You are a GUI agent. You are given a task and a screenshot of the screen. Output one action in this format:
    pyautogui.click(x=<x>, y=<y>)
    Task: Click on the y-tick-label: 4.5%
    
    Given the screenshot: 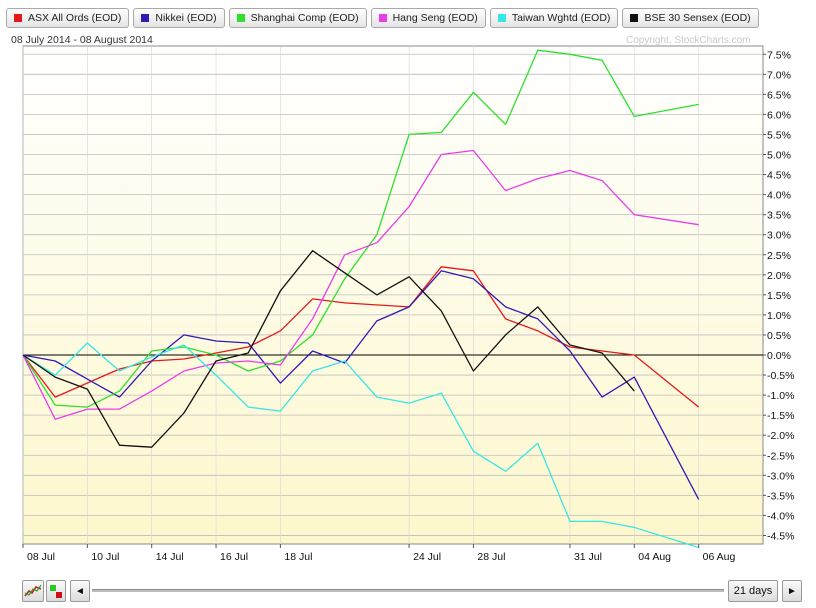 What is the action you would take?
    pyautogui.click(x=779, y=176)
    